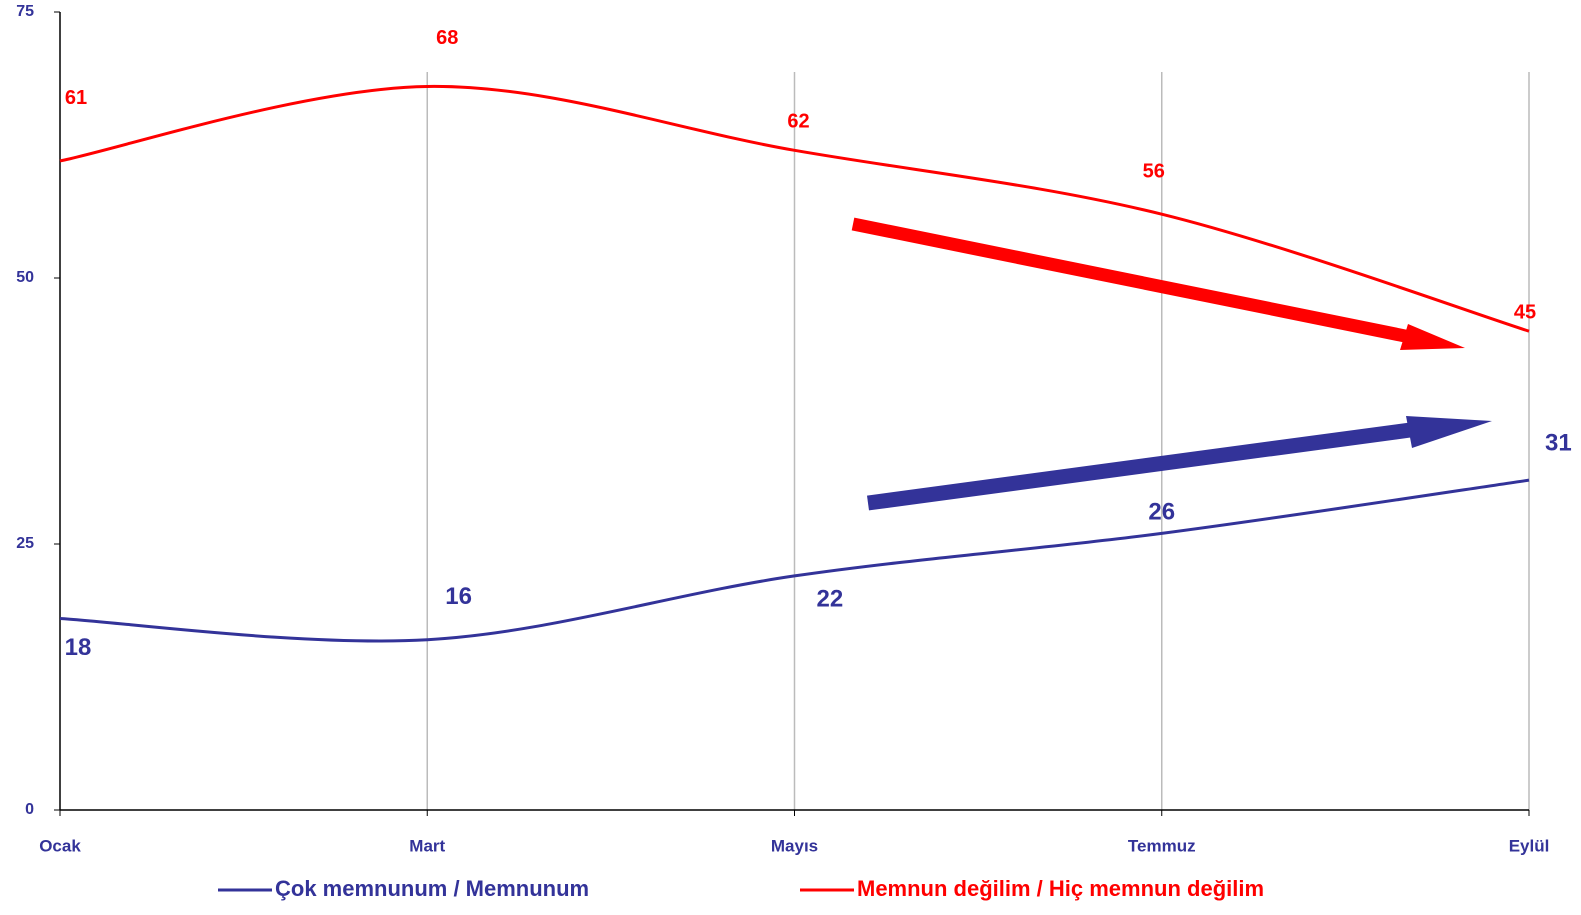 This screenshot has width=1581, height=915. I want to click on y-tick-label: 50, so click(25, 277).